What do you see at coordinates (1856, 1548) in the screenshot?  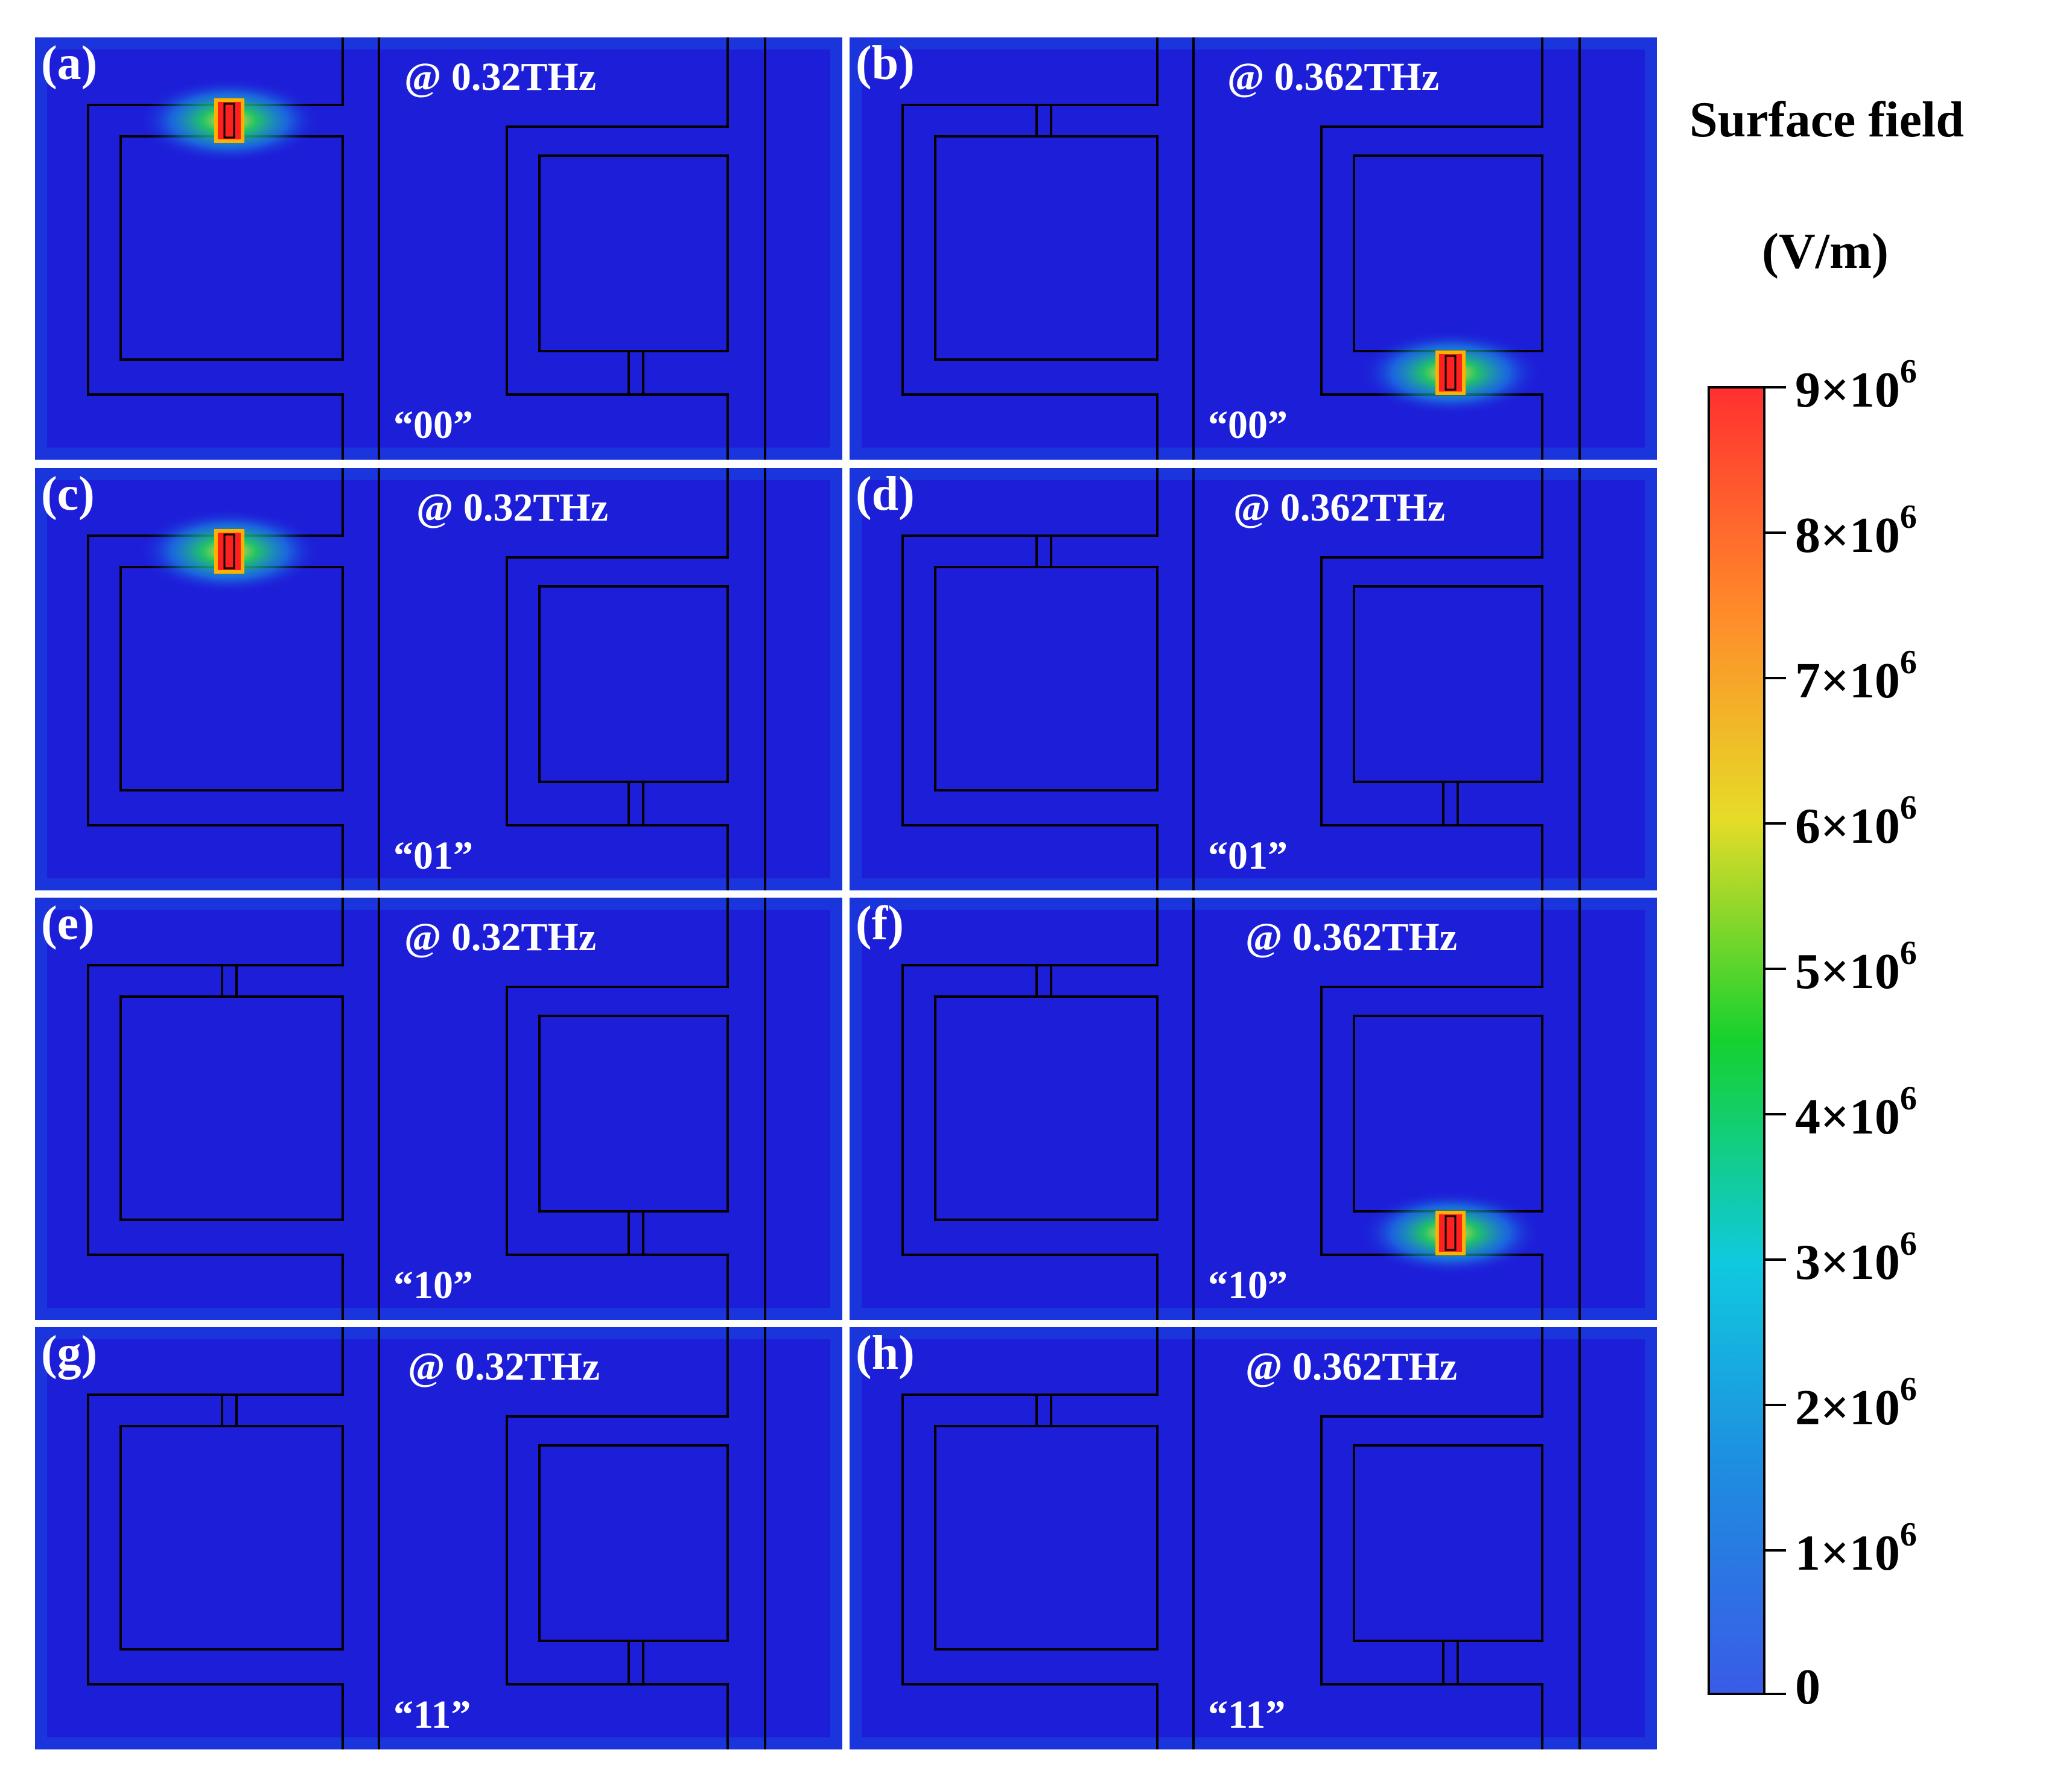 I see `colorbar-tick-label: 1×10⁶` at bounding box center [1856, 1548].